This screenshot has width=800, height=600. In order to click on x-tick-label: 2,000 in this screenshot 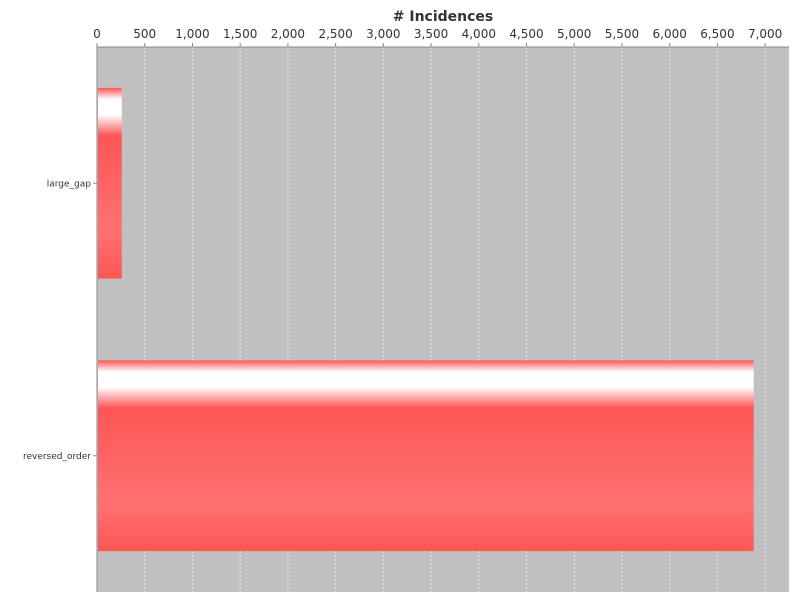, I will do `click(288, 34)`.